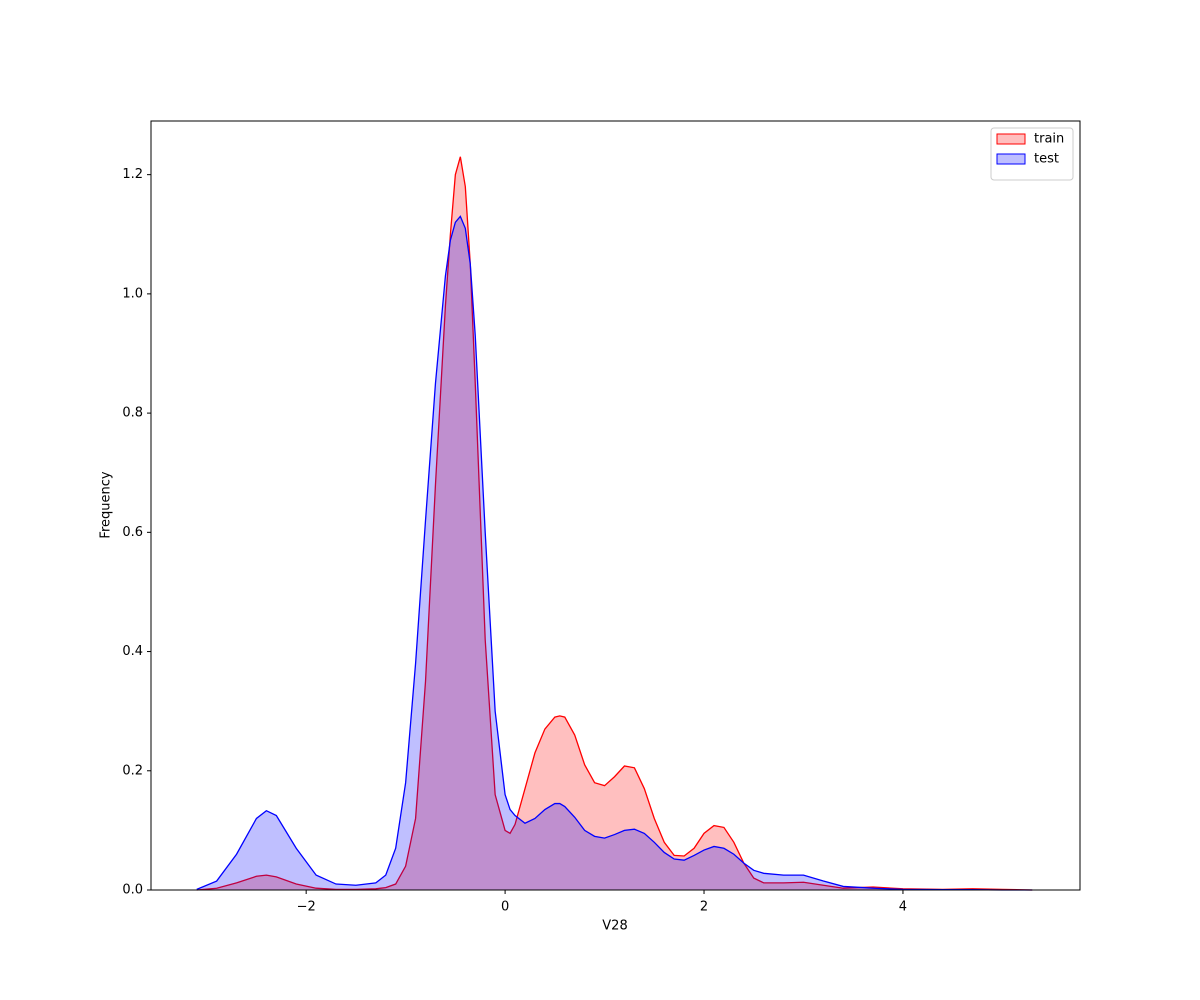 The width and height of the screenshot is (1200, 1000). What do you see at coordinates (132, 413) in the screenshot?
I see `y-tick-label: 0.8` at bounding box center [132, 413].